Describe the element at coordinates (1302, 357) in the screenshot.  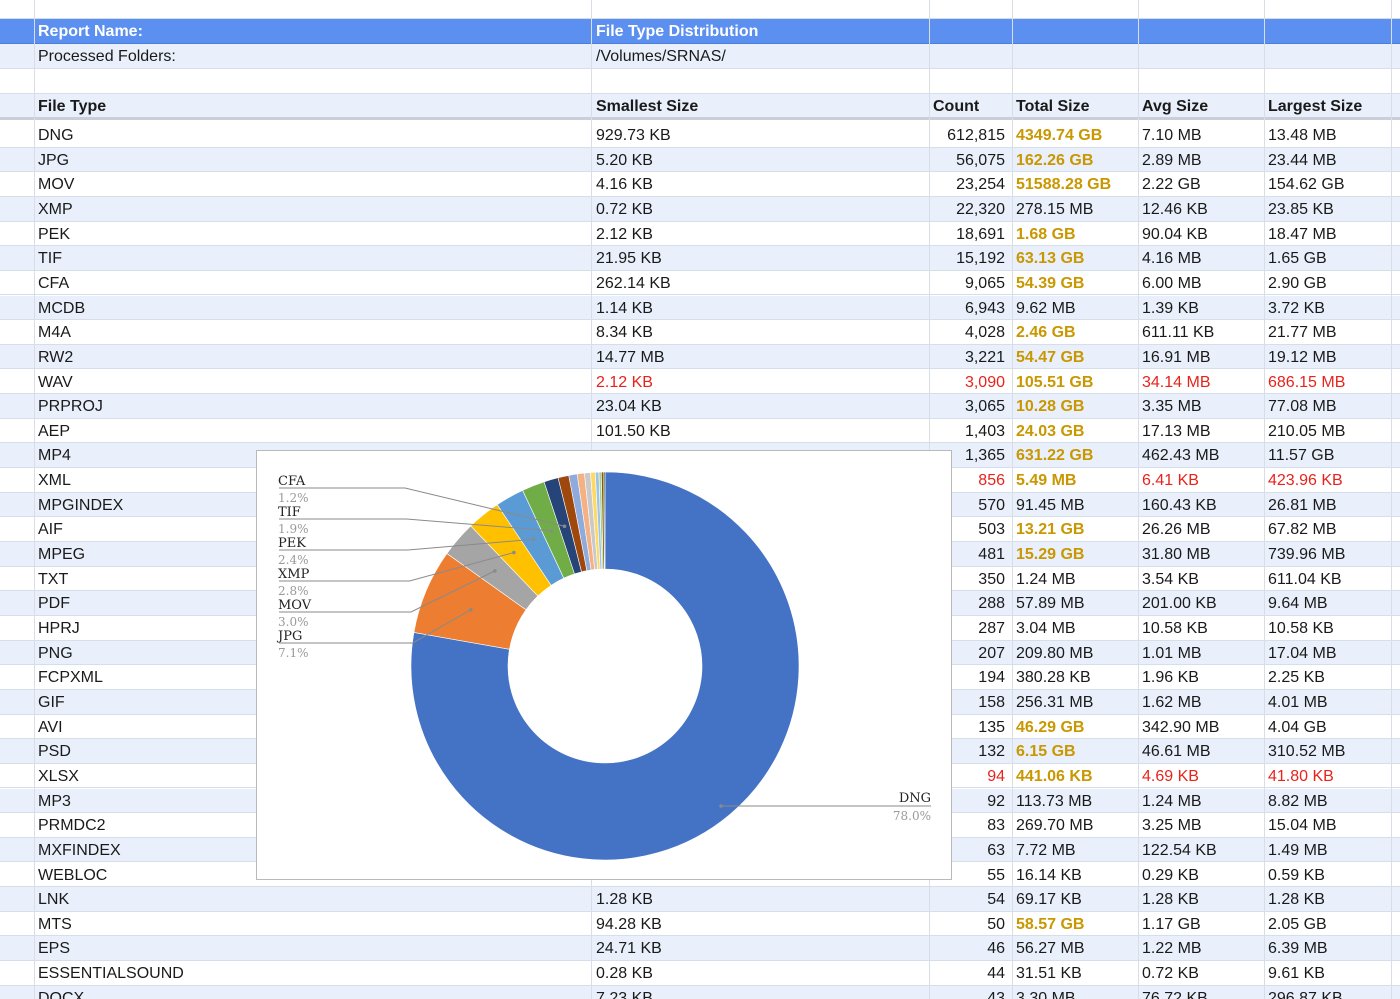
I see `largest-size-cell: 19.12 MB` at that location.